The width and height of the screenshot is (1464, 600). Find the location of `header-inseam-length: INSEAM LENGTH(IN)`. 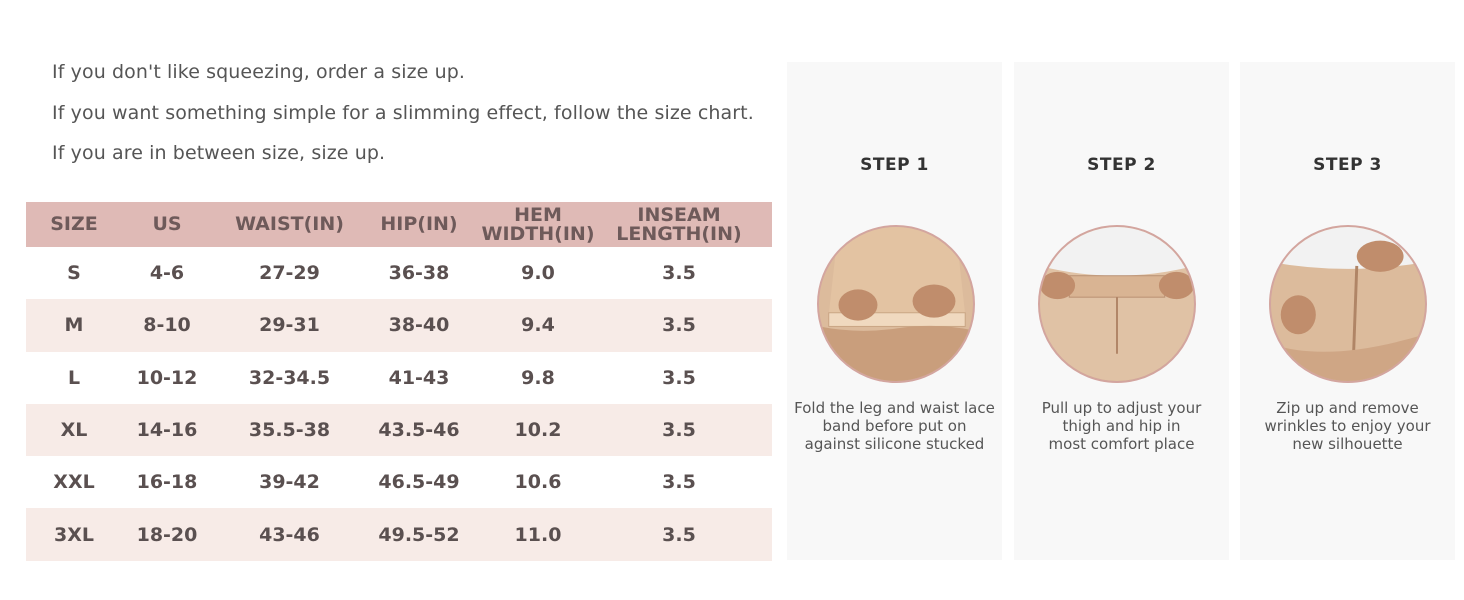

header-inseam-length: INSEAM LENGTH(IN) is located at coordinates (679, 224).